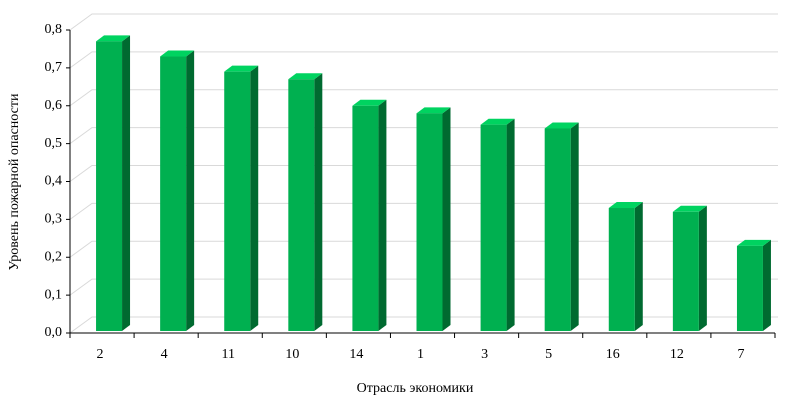 The height and width of the screenshot is (407, 808). Describe the element at coordinates (54, 29) in the screenshot. I see `y-tick-label: 0,8` at that location.